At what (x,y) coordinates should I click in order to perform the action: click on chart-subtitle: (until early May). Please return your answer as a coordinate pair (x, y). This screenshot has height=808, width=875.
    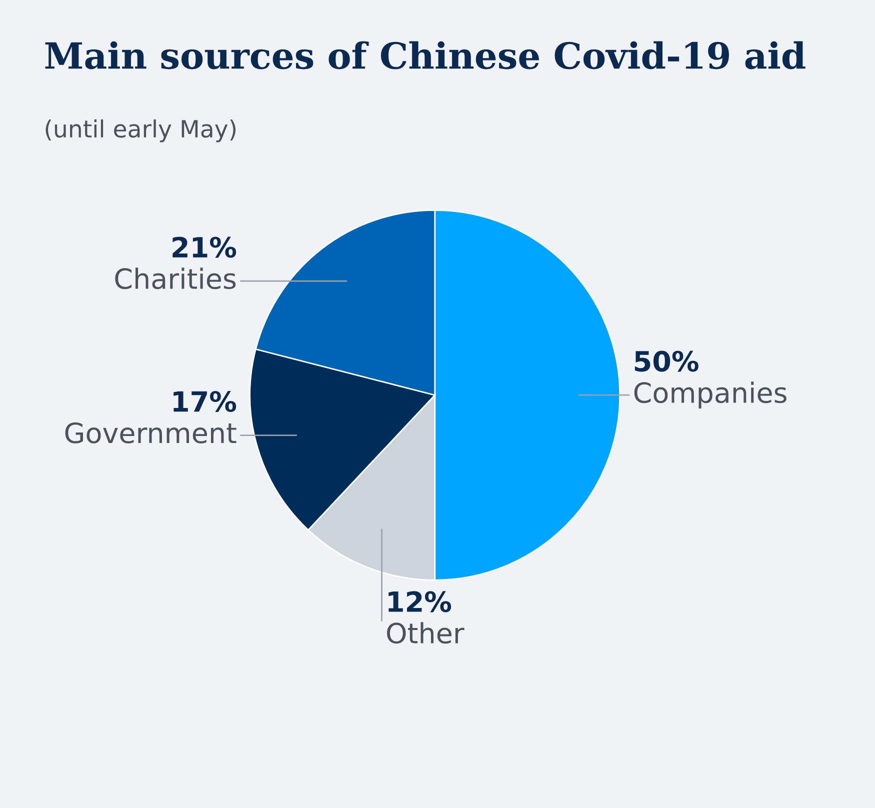
    Looking at the image, I should click on (141, 130).